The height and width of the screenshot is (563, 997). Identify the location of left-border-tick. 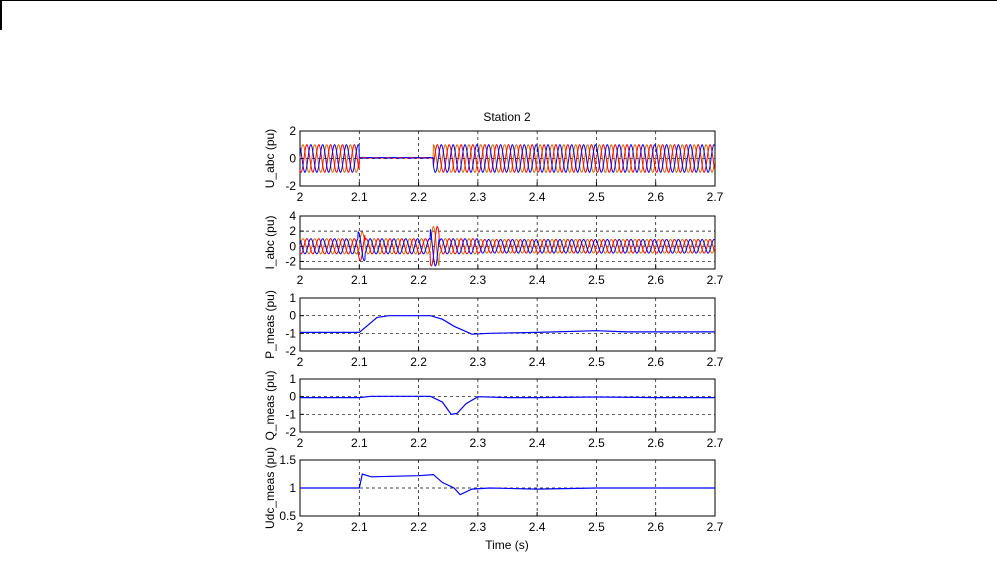
(1, 15).